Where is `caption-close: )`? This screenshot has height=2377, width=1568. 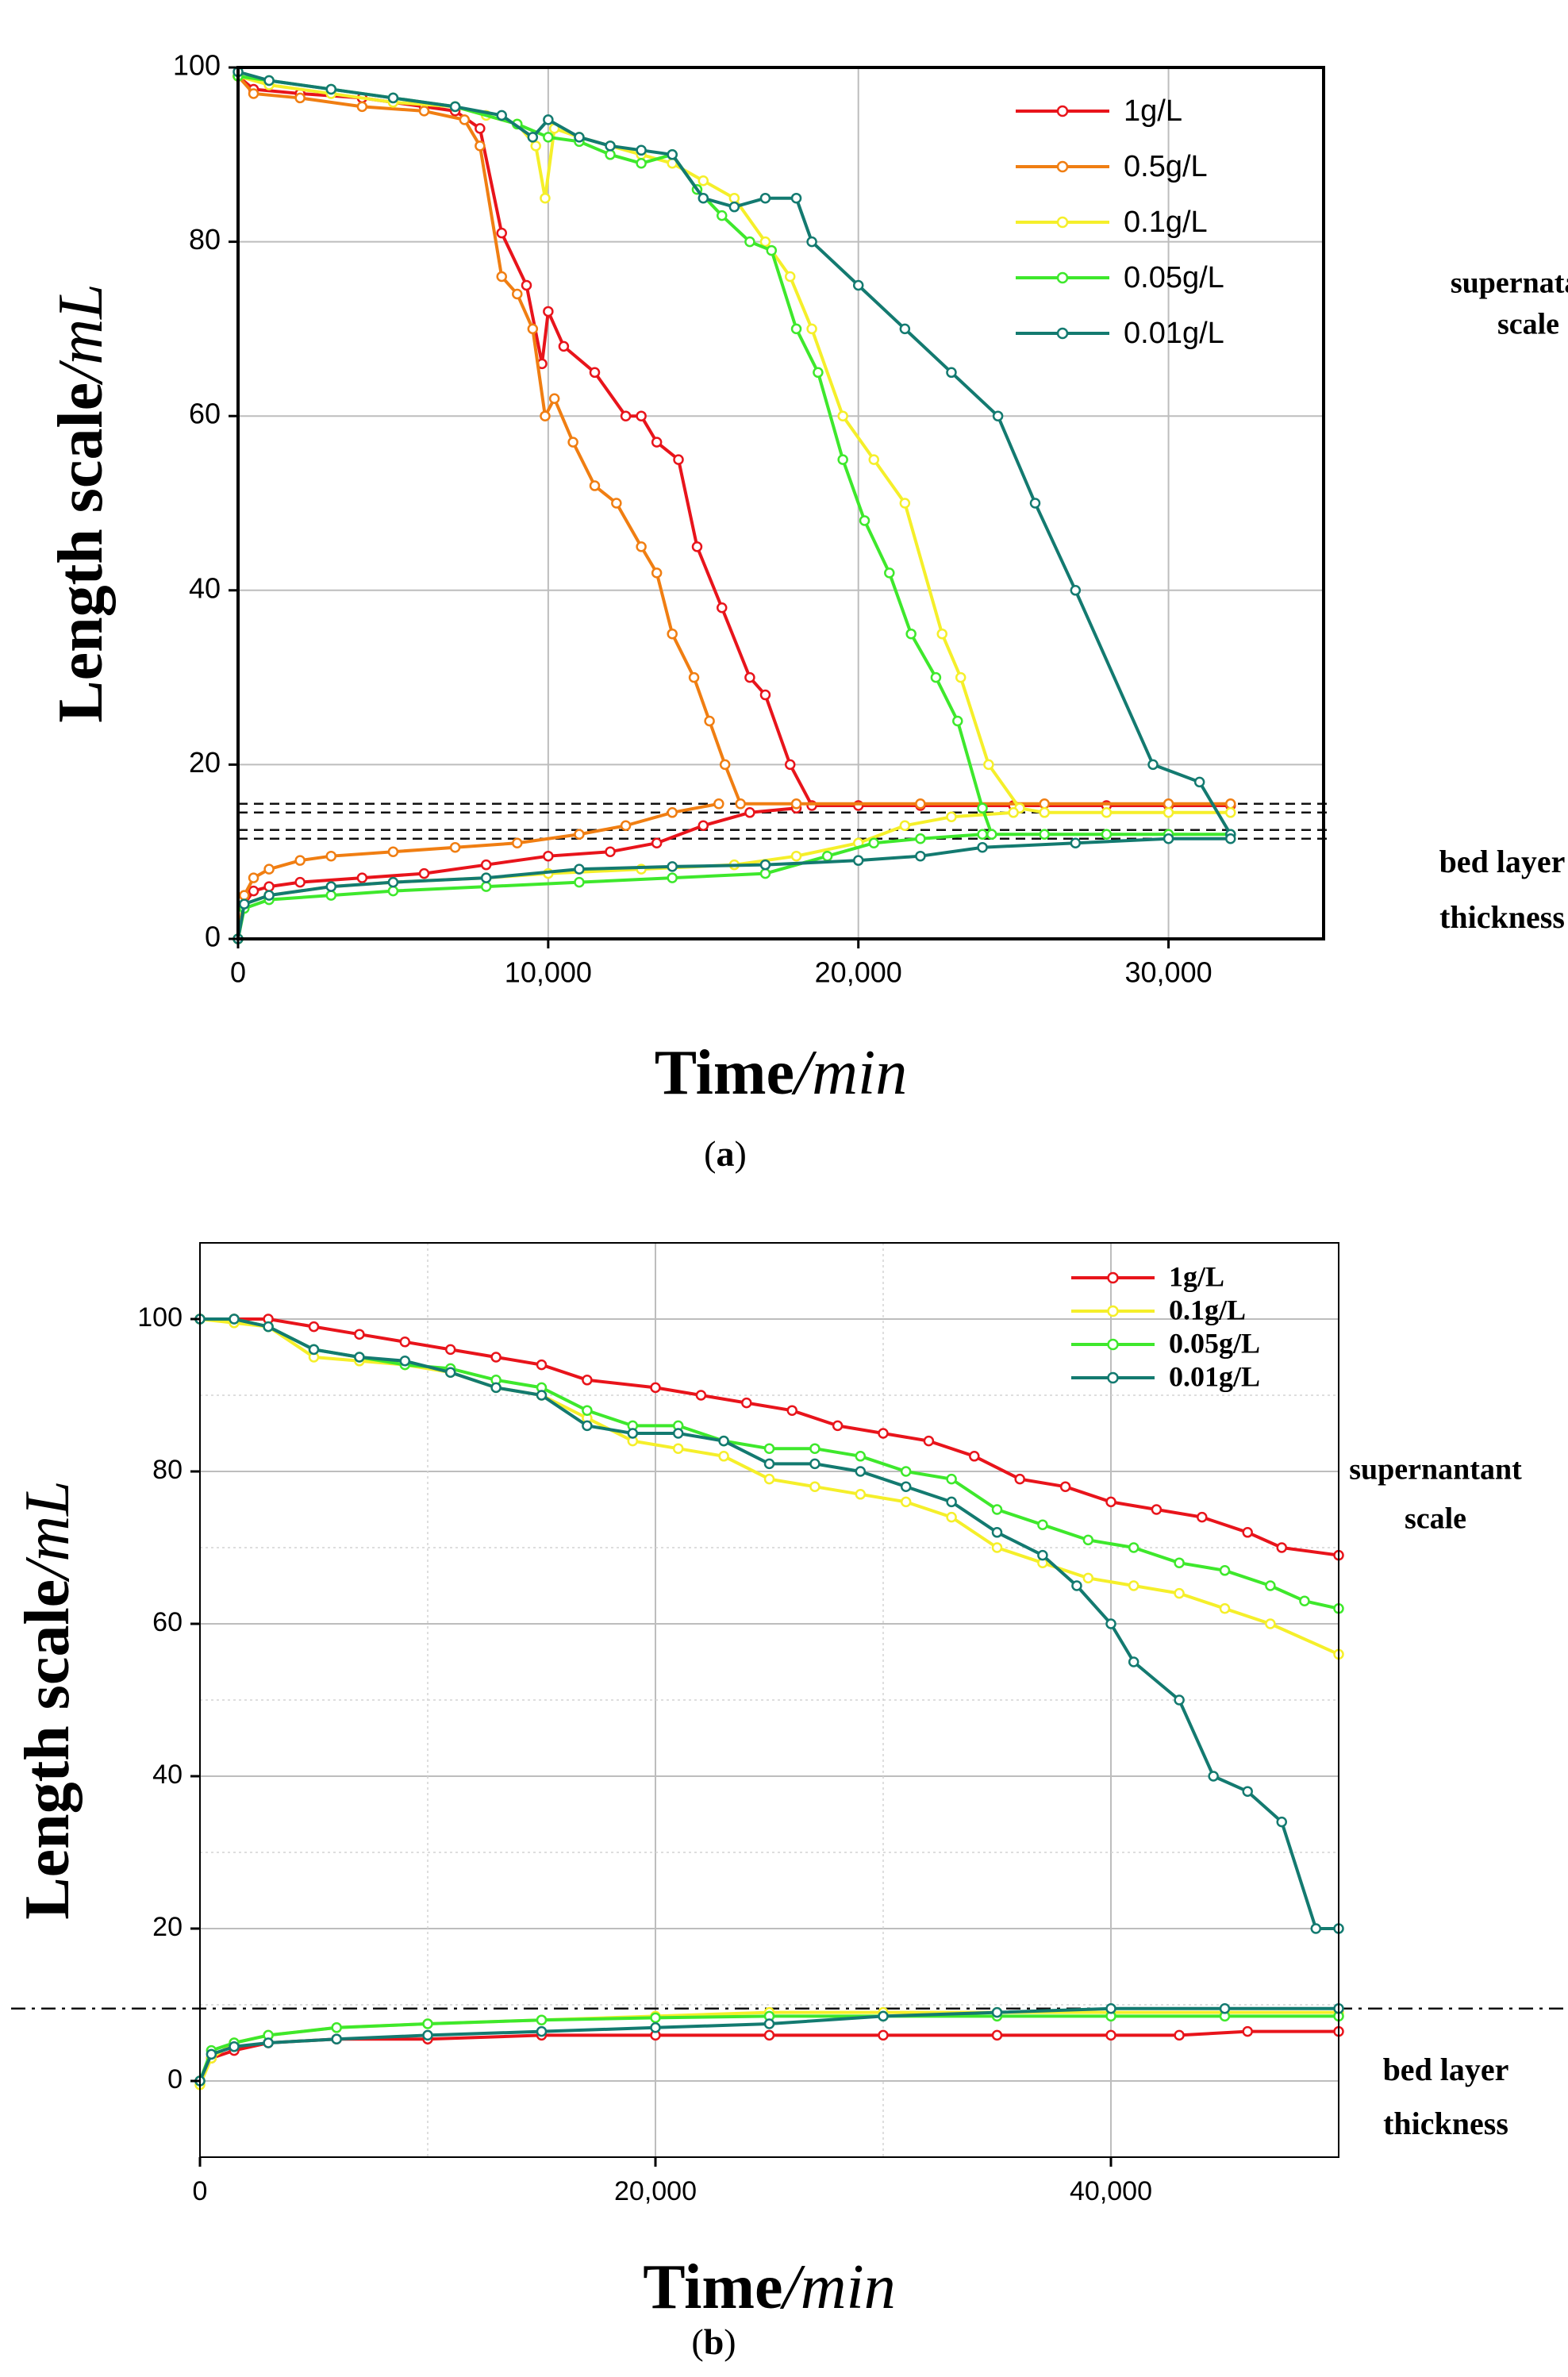 caption-close: ) is located at coordinates (730, 2341).